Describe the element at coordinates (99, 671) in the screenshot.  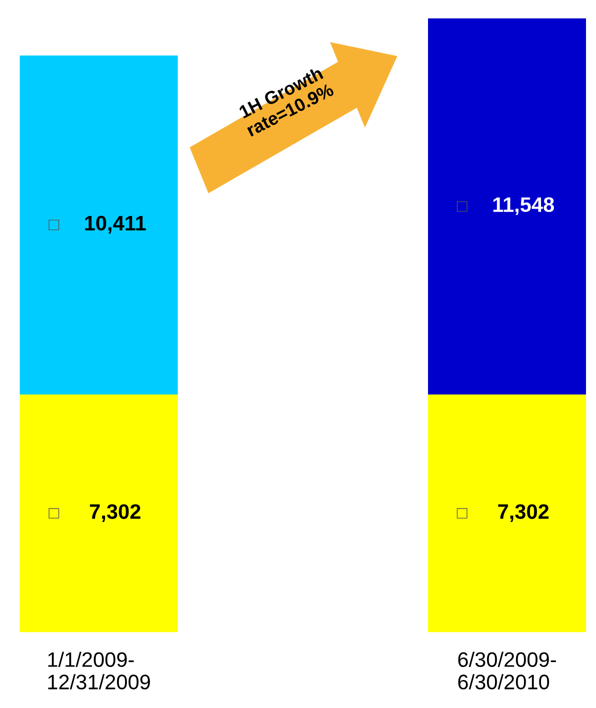
I see `x-tick-label: 1/1/2009- 12/31/2009` at that location.